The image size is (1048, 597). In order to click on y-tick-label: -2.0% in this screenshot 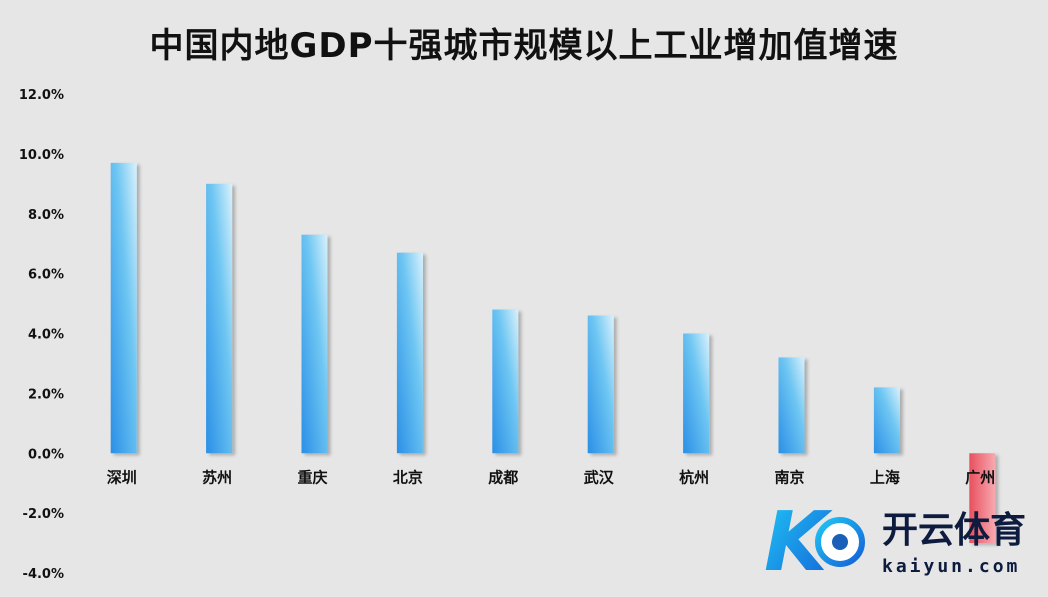, I will do `click(43, 514)`.